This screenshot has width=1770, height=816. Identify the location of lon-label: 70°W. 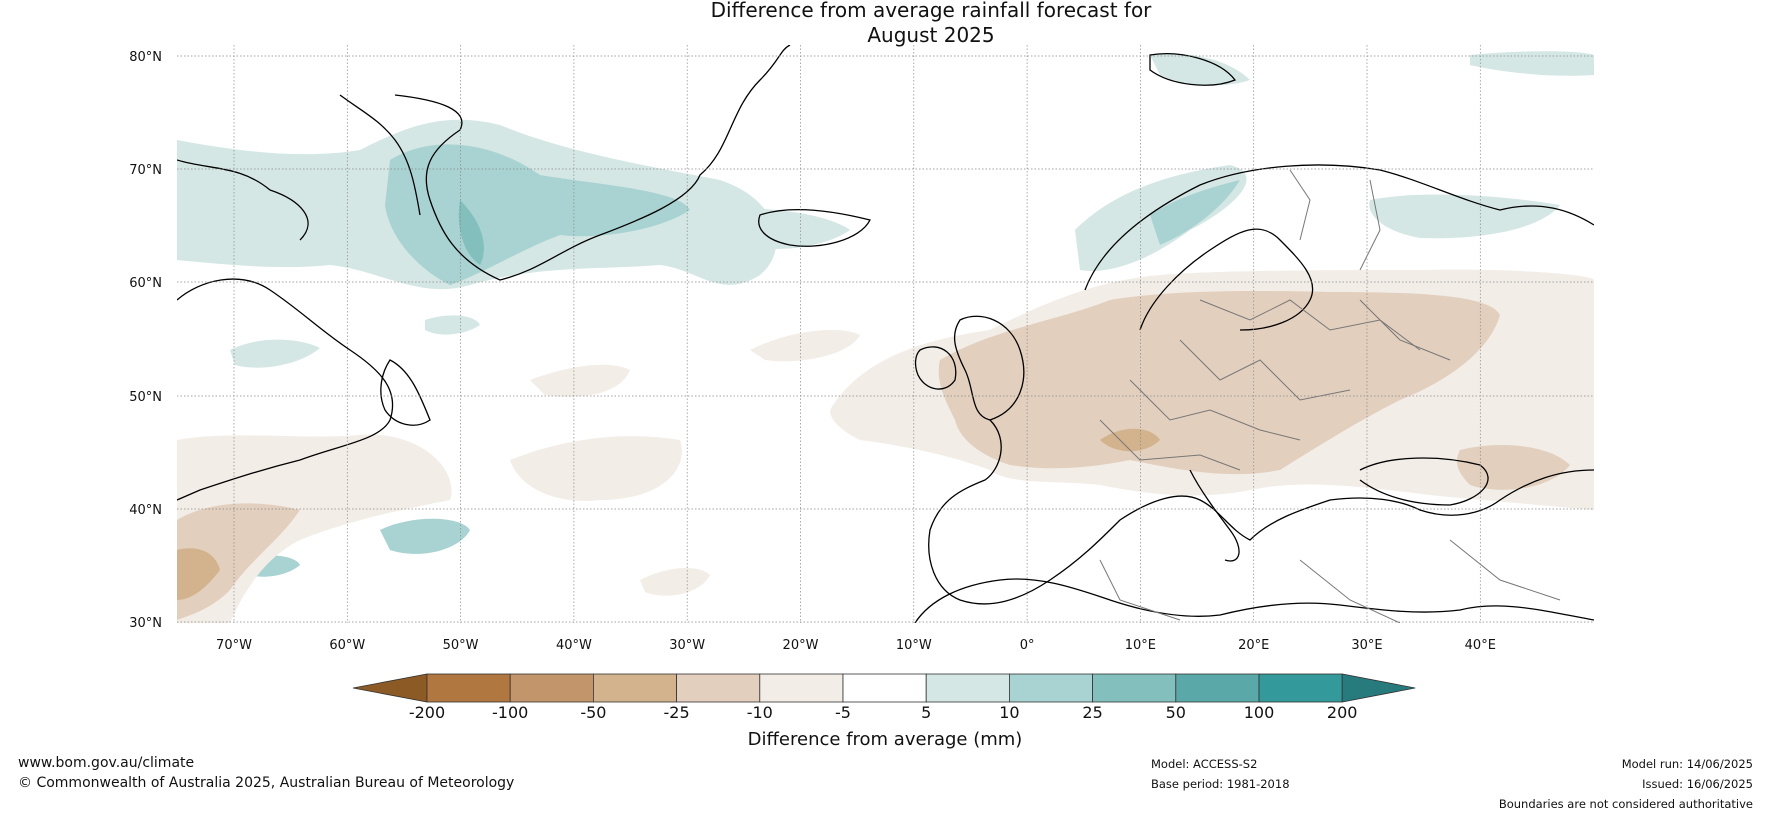
(234, 645).